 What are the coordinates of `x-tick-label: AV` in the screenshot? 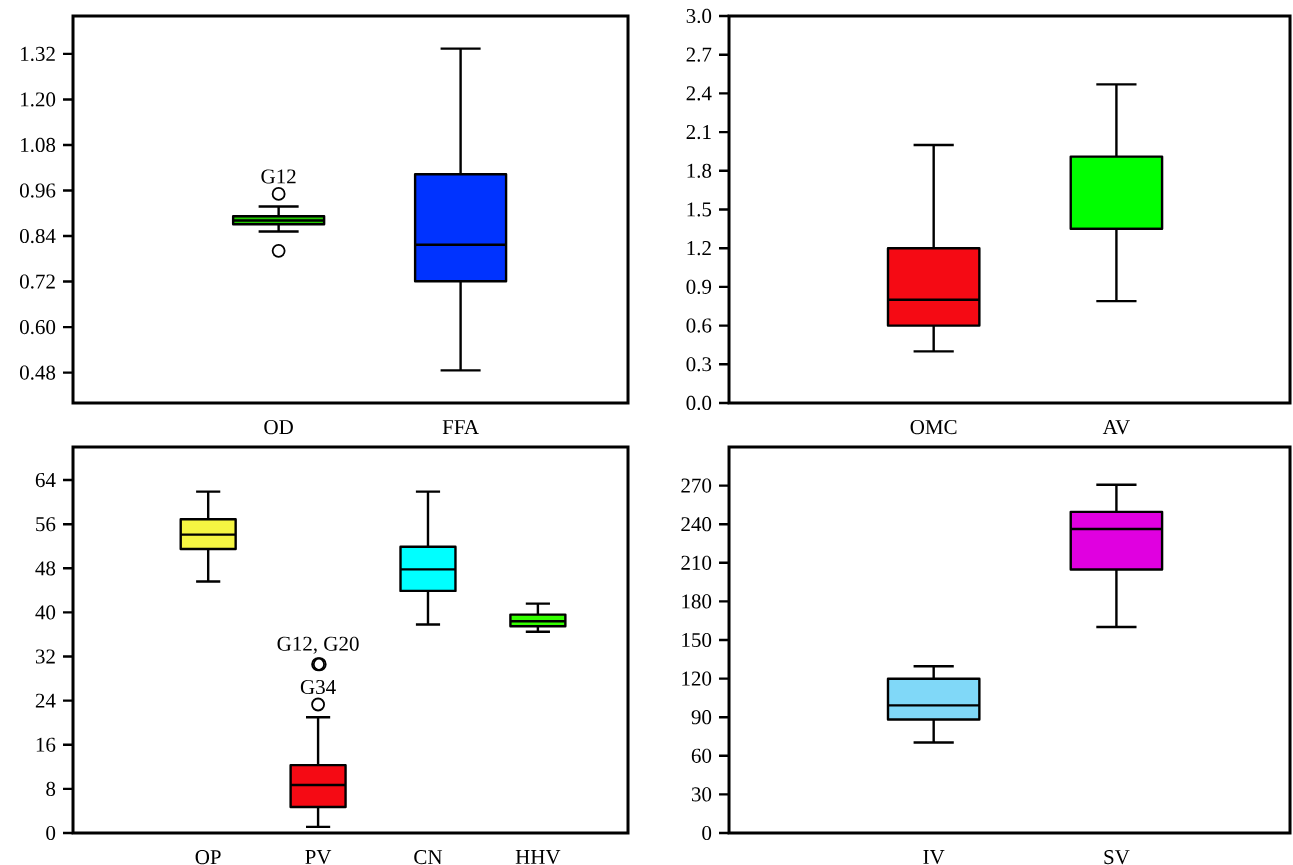 It's located at (1116, 427).